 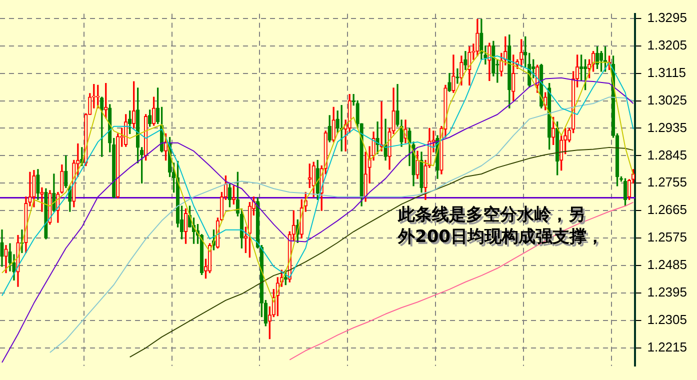 What do you see at coordinates (501, 237) in the screenshot?
I see `annotation: 外200日均现构成强支撑，` at bounding box center [501, 237].